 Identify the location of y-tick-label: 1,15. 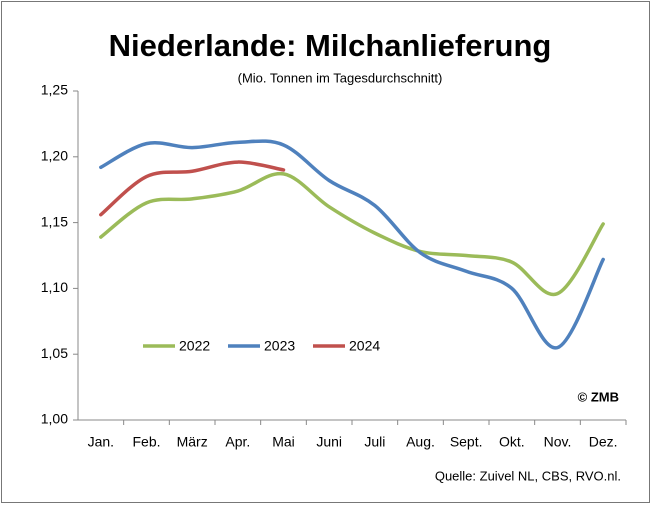
(54, 221).